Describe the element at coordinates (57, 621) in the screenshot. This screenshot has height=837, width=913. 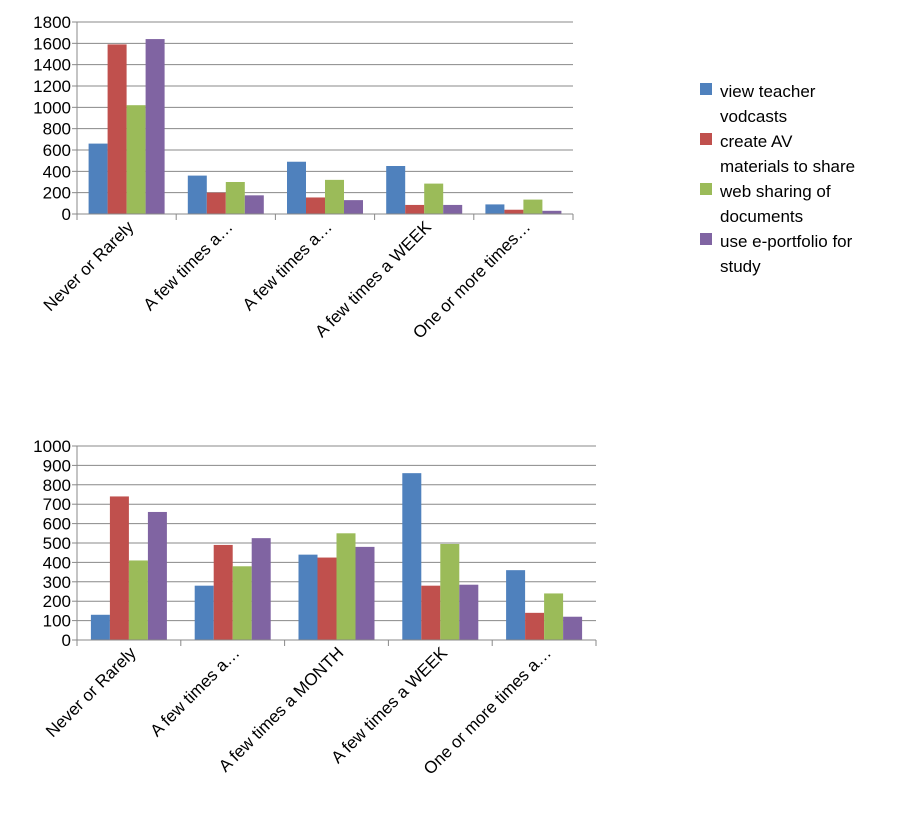
I see `y-tick-label: 100` at that location.